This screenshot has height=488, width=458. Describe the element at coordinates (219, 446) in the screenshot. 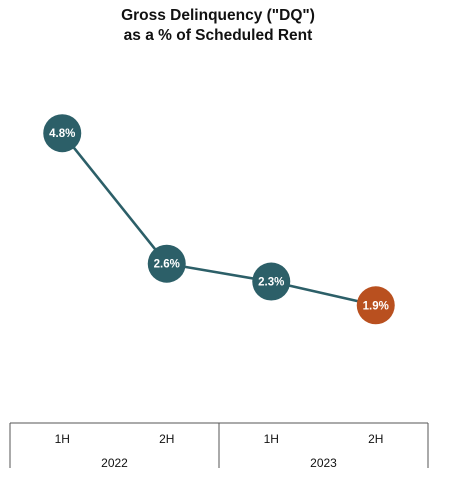

I see `x-axis: 1H 2H 1H 2H 2022 2023` at that location.